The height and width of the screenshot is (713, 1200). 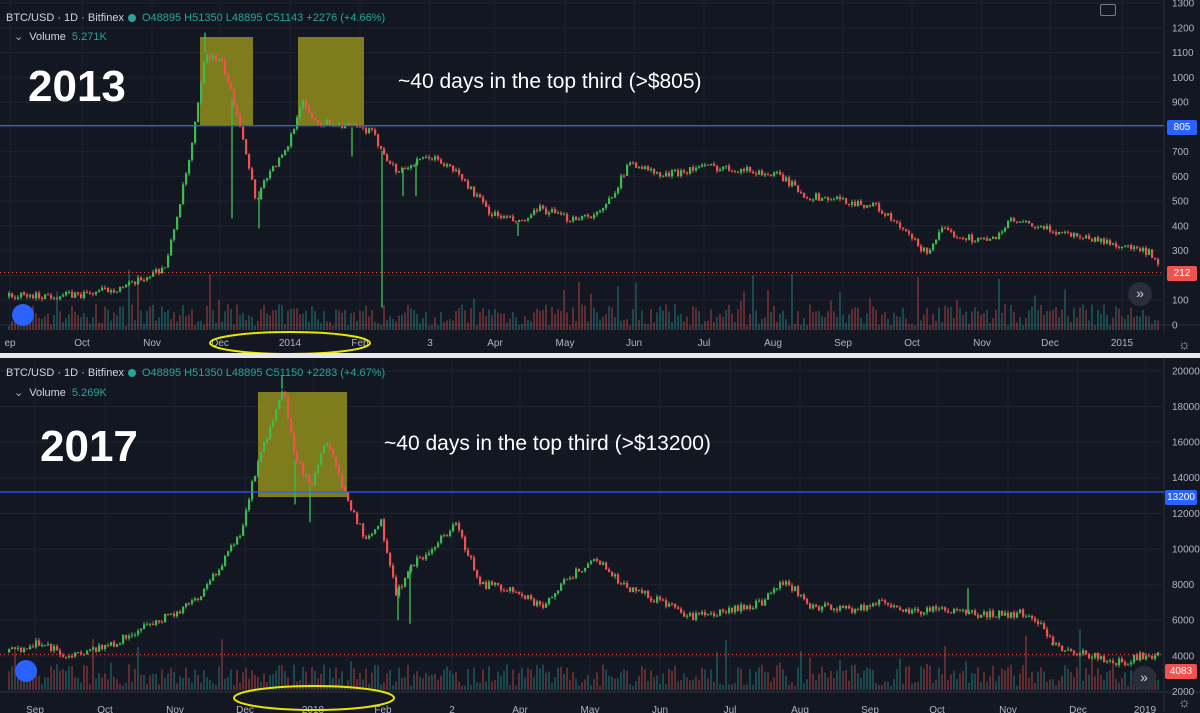 What do you see at coordinates (1108, 10) in the screenshot?
I see `maximize-panel-button` at bounding box center [1108, 10].